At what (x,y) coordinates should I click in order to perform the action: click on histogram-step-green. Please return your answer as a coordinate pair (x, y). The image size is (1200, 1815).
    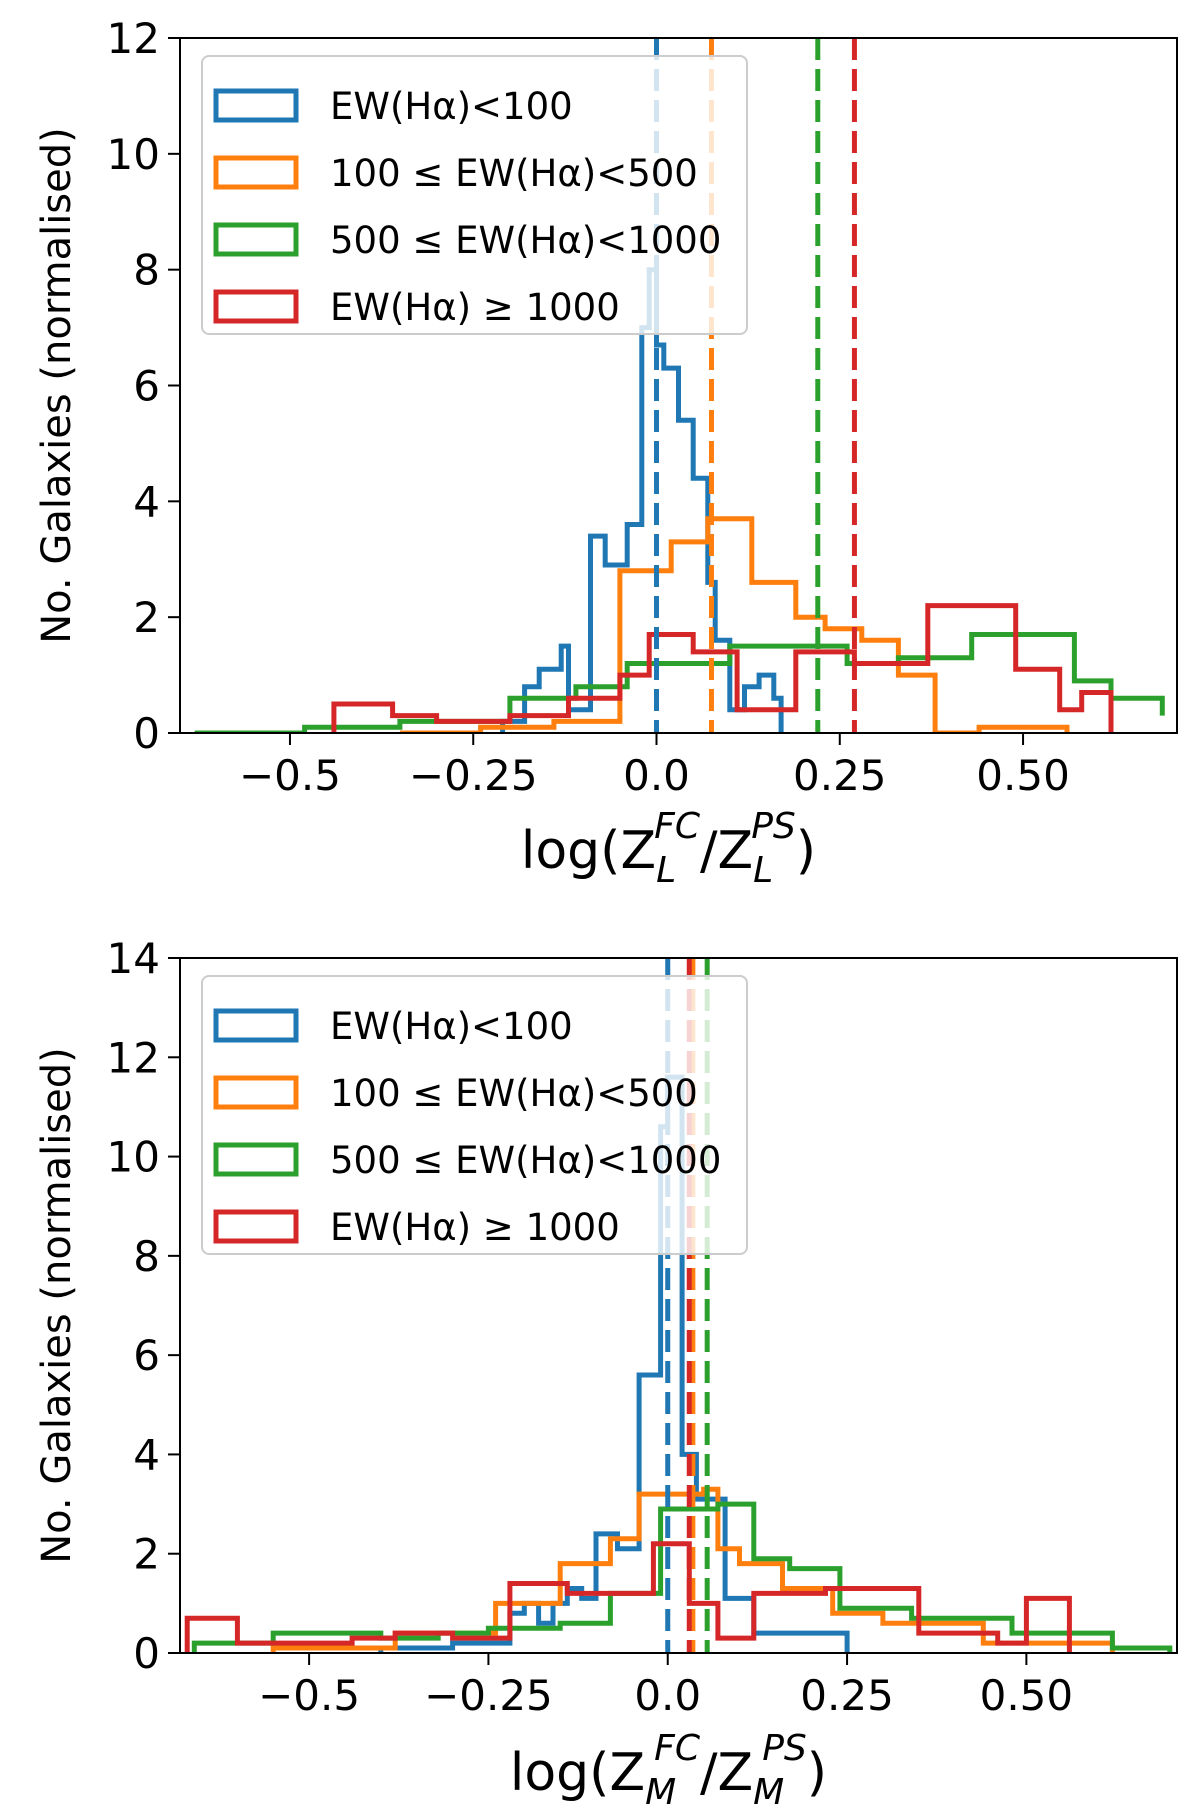
    Looking at the image, I should click on (682, 1577).